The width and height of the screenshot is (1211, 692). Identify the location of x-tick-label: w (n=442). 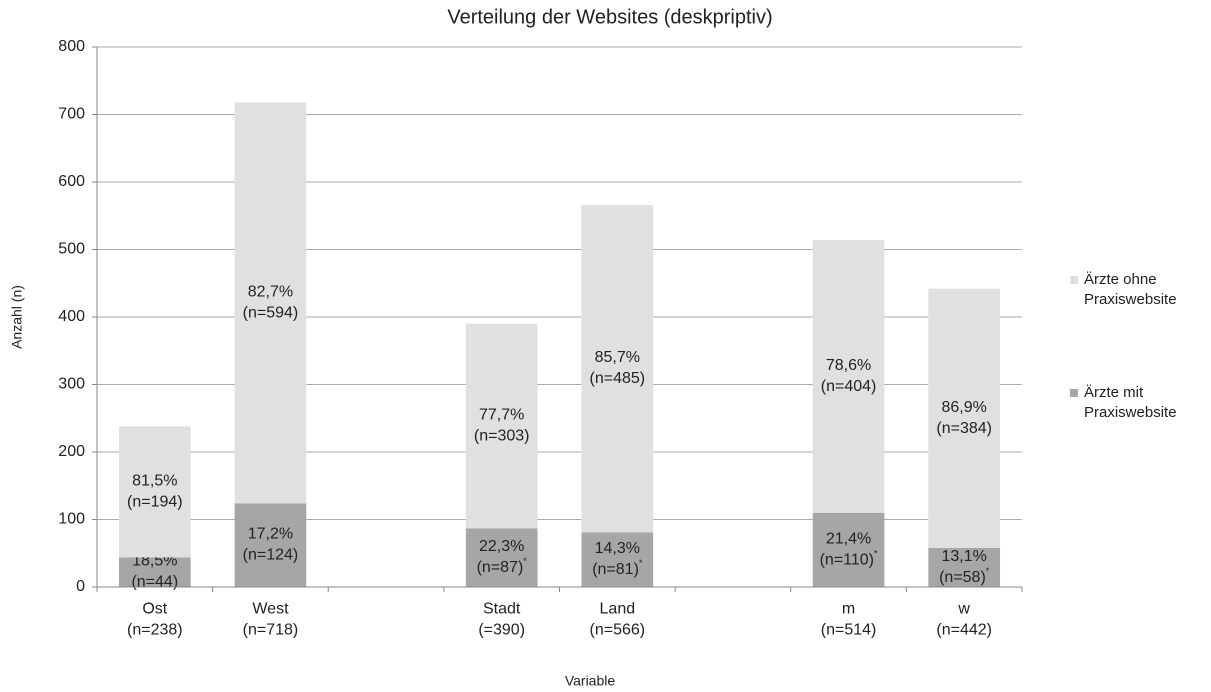
(964, 620).